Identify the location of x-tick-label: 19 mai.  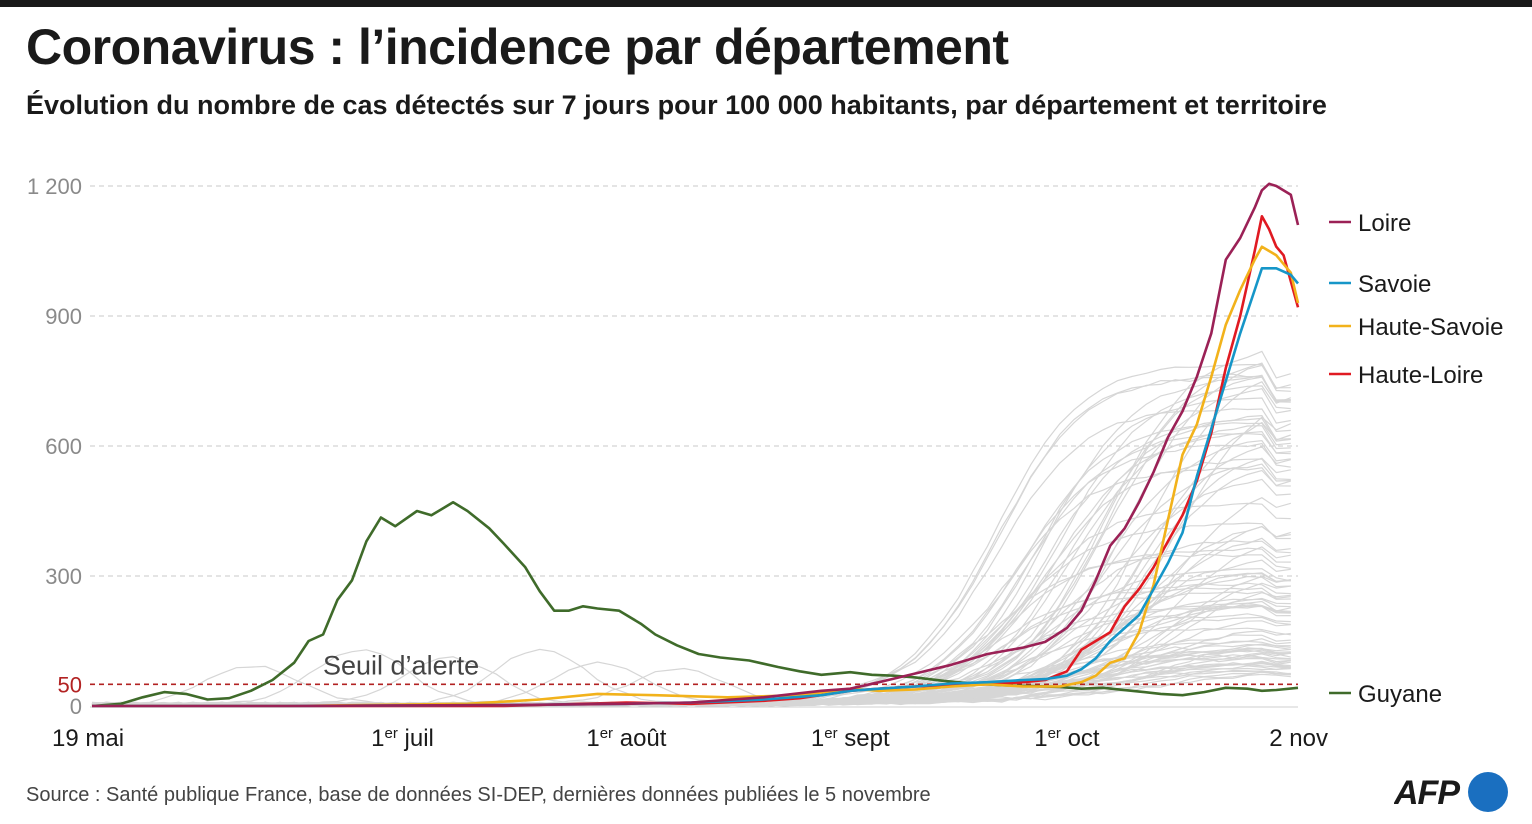
(88, 738).